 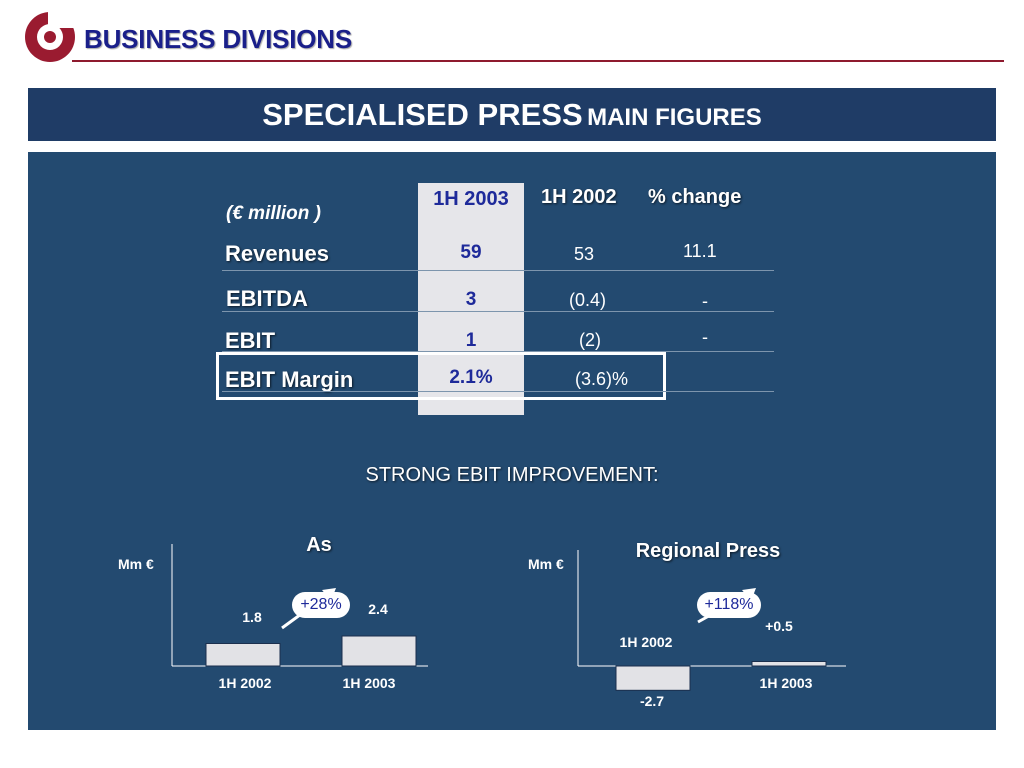 I want to click on value-ebitda-change: -, so click(x=705, y=301).